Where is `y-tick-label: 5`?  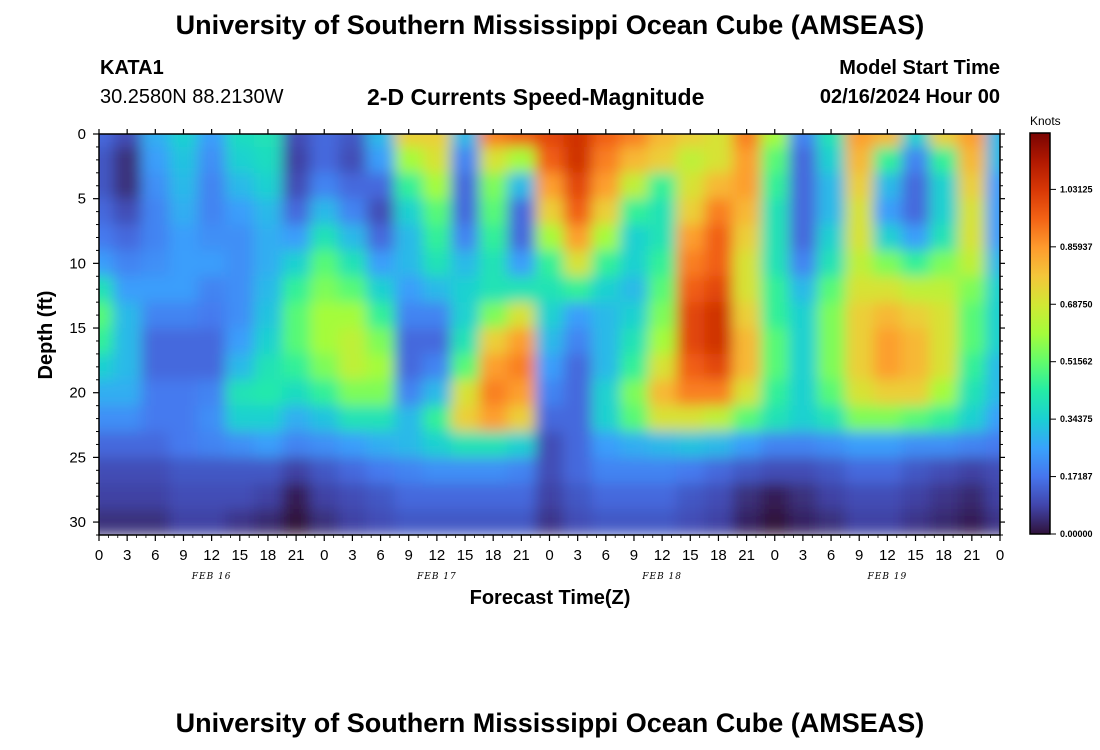
y-tick-label: 5 is located at coordinates (82, 199).